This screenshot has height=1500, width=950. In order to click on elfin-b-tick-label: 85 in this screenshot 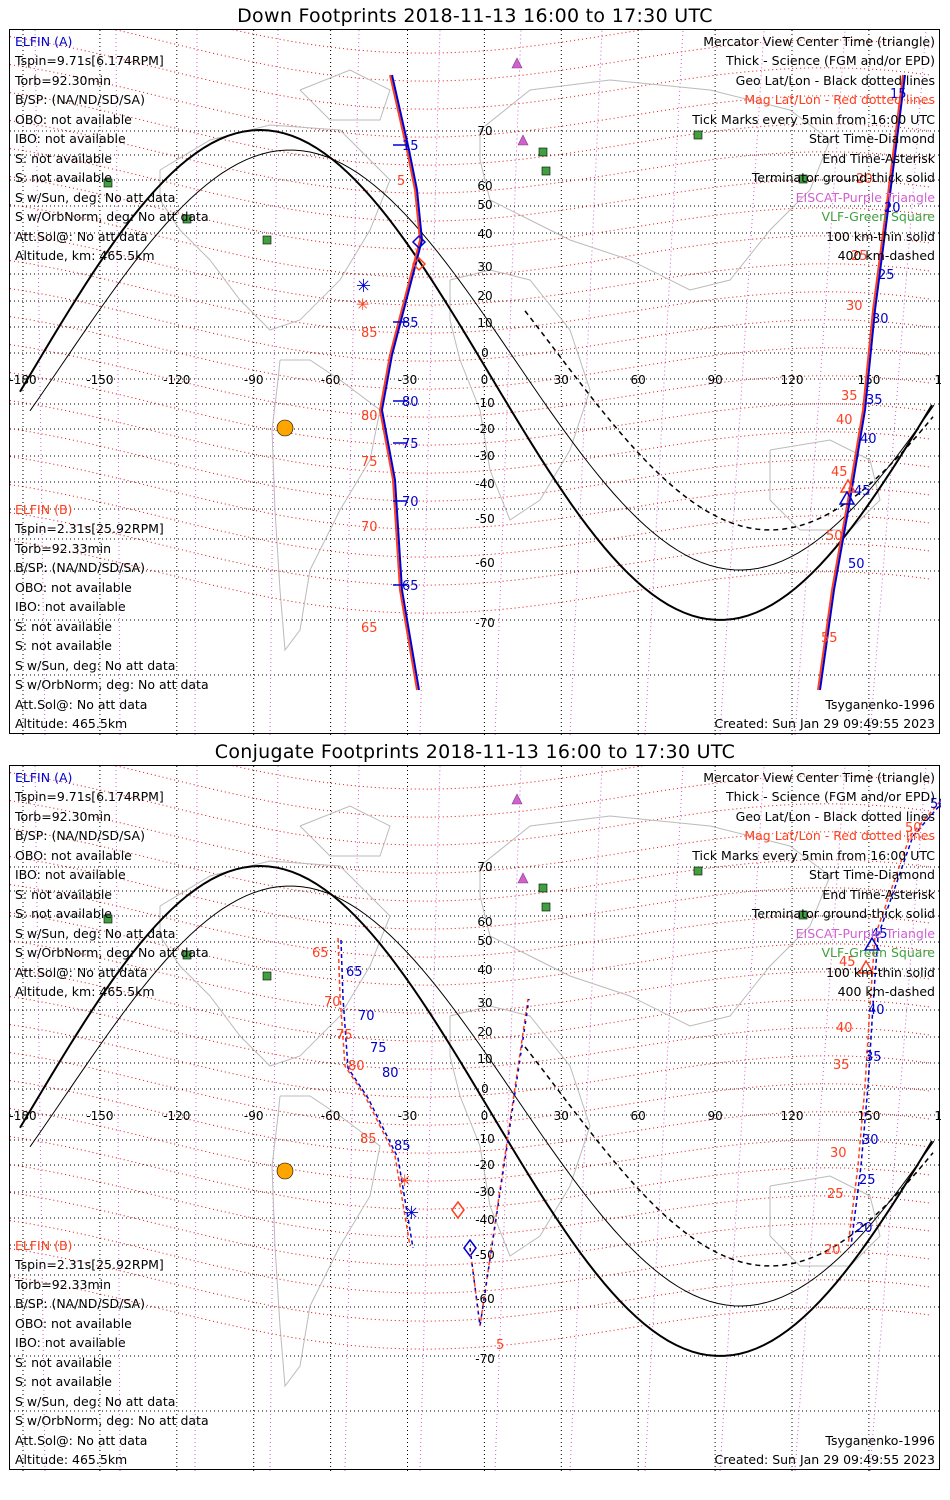, I will do `click(369, 333)`.